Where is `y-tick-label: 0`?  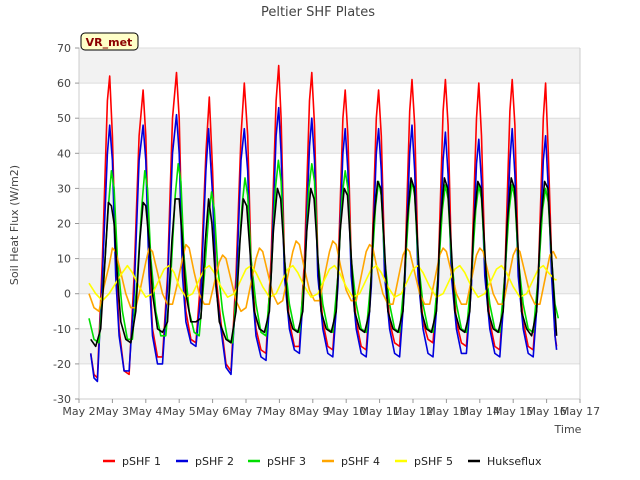 y-tick-label: 0 is located at coordinates (67, 294).